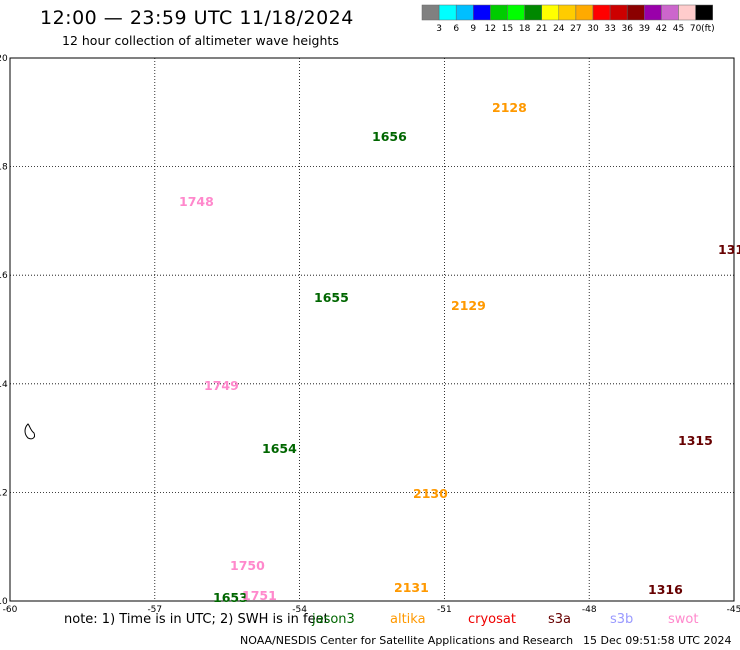 The height and width of the screenshot is (650, 740). I want to click on pass-time-label: 2128, so click(509, 107).